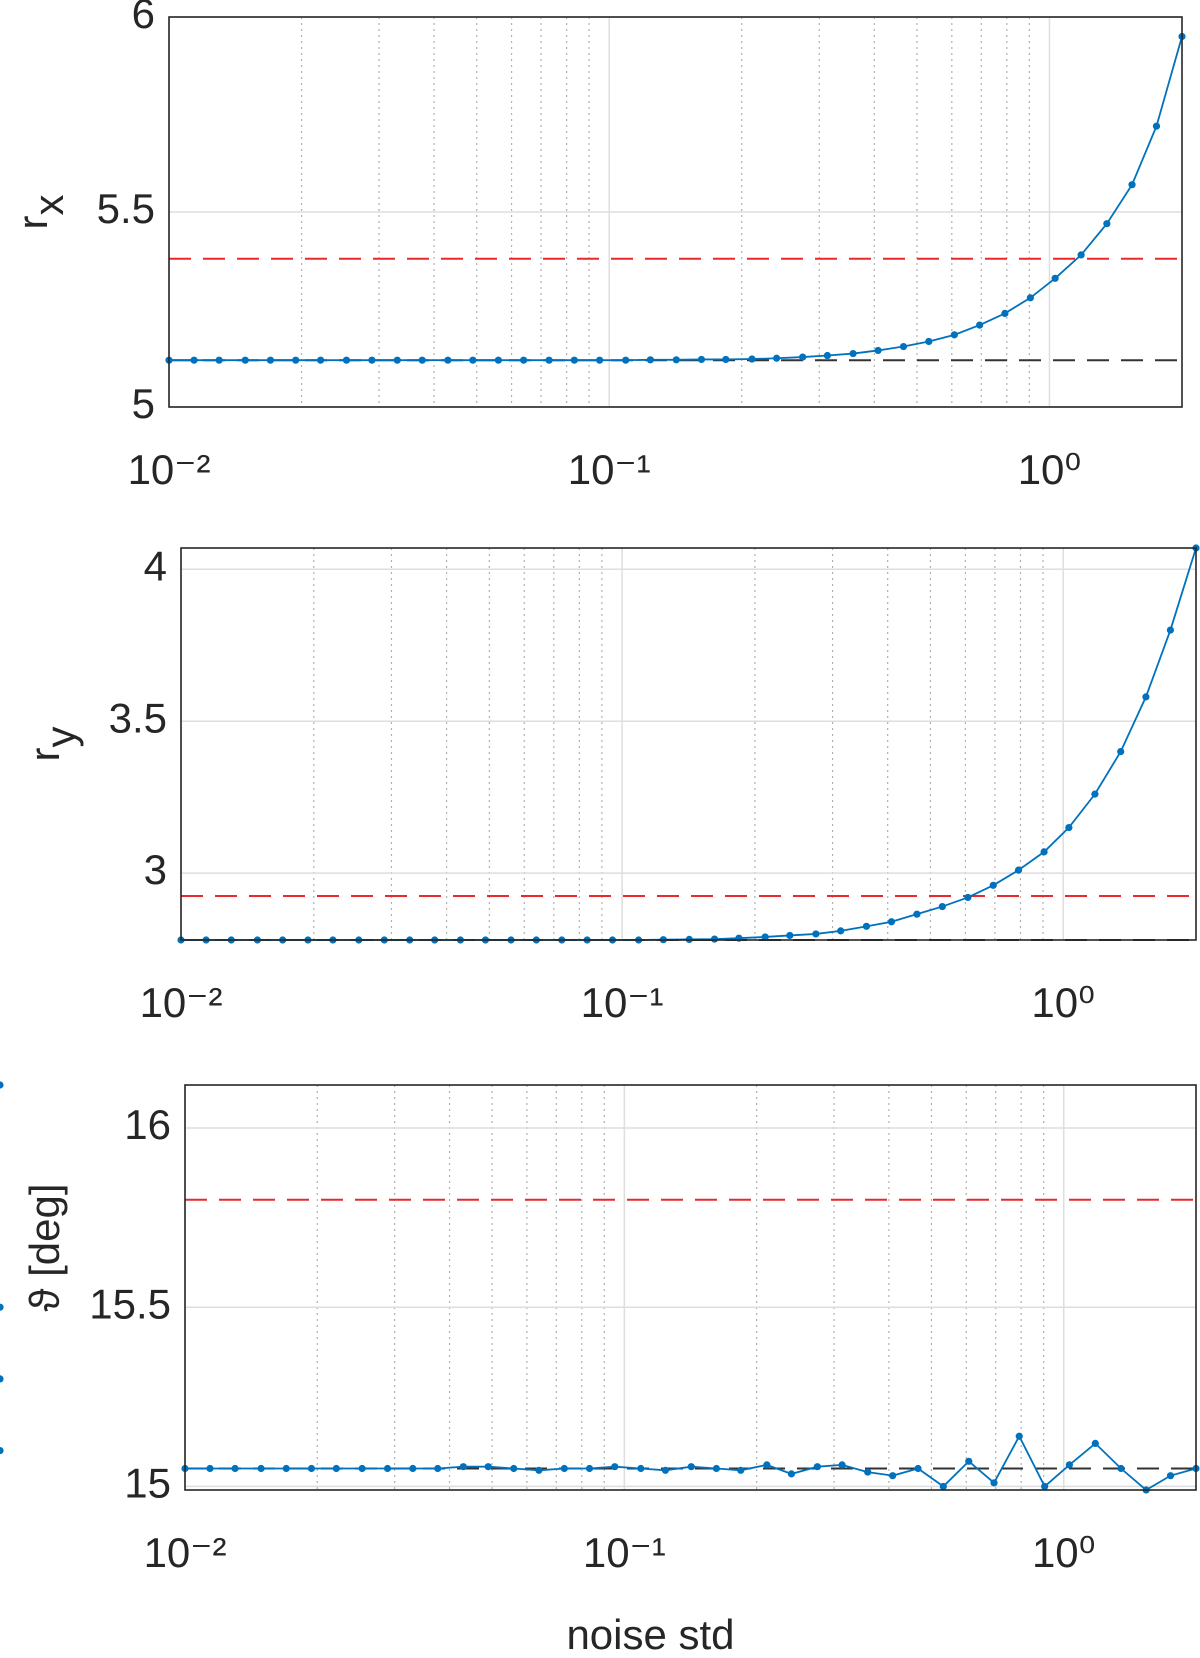  Describe the element at coordinates (650, 1634) in the screenshot. I see `x-axis-label: noise std` at that location.